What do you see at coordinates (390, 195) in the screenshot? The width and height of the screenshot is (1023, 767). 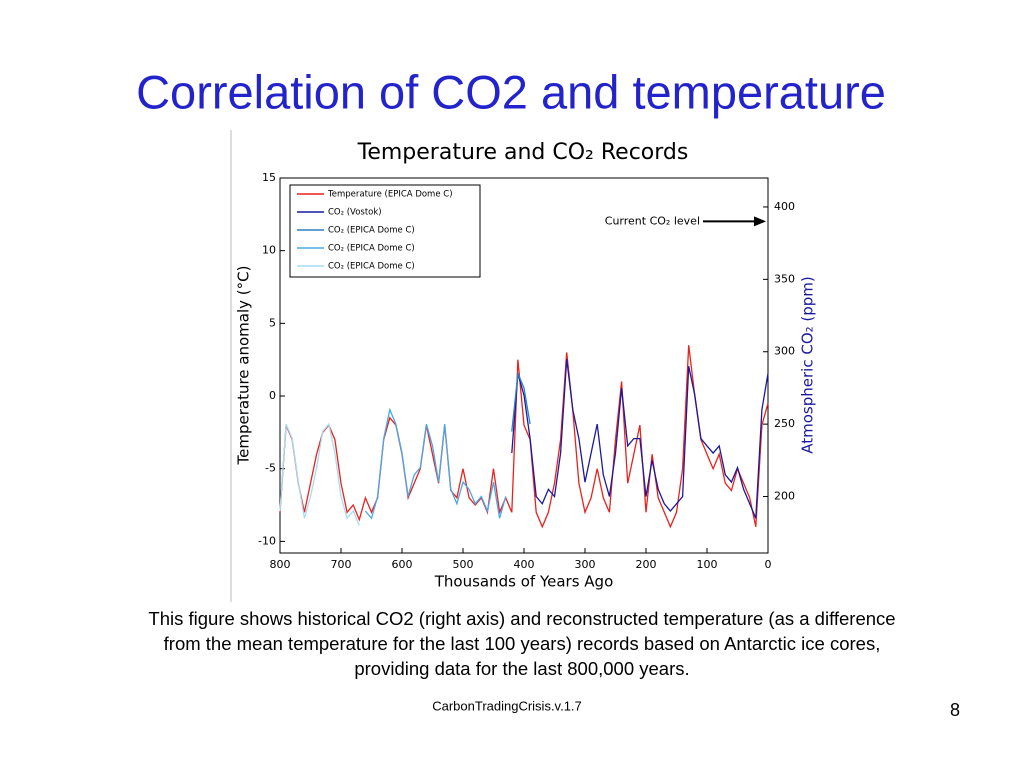 I see `legend-label: Temperature (EPICA Dome C)` at bounding box center [390, 195].